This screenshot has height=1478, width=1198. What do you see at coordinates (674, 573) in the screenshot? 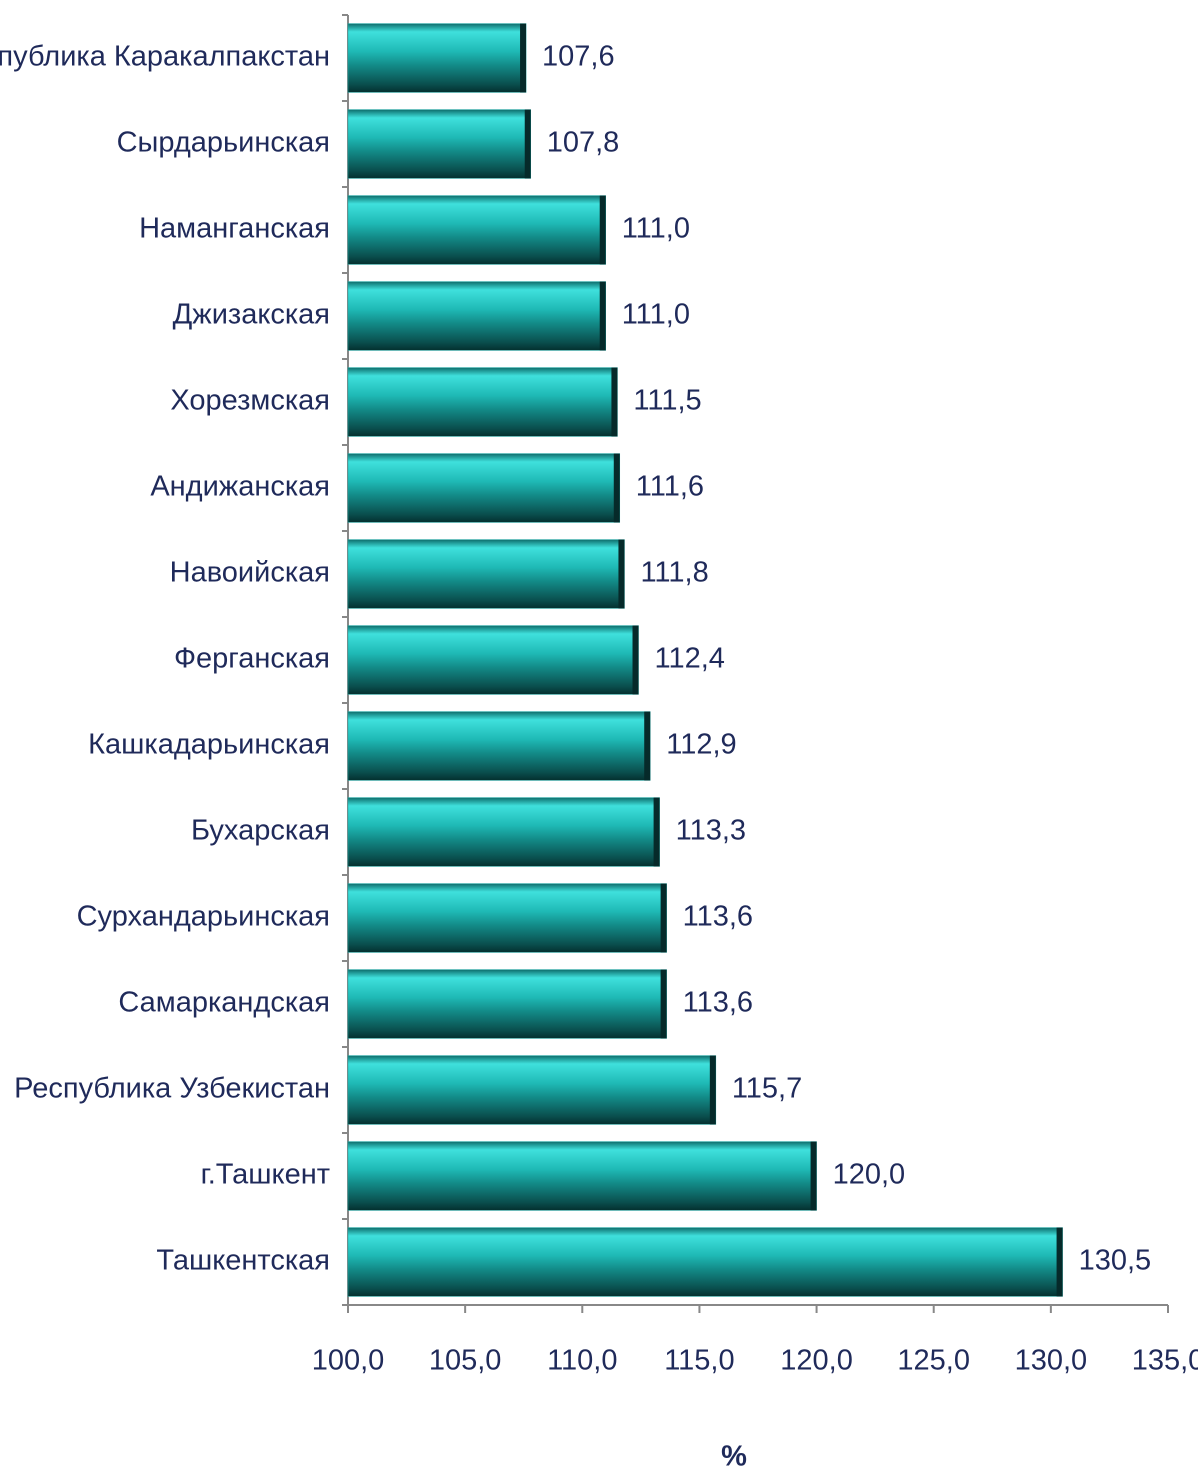
I see `value-label: 111,8` at bounding box center [674, 573].